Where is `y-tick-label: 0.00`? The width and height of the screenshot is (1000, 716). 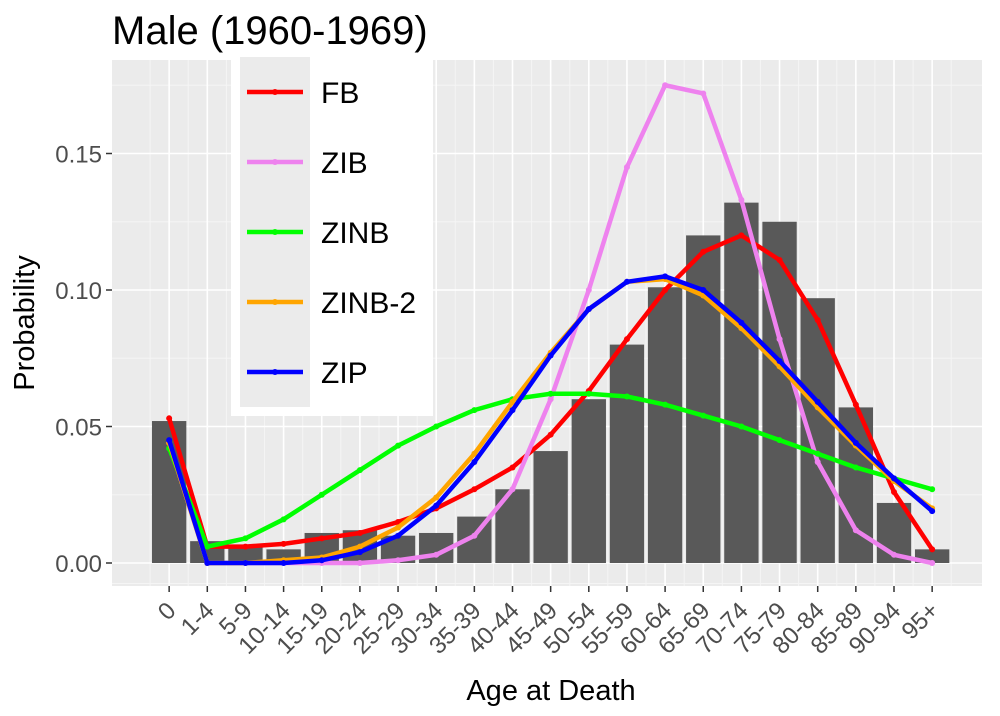 y-tick-label: 0.00 is located at coordinates (78, 564).